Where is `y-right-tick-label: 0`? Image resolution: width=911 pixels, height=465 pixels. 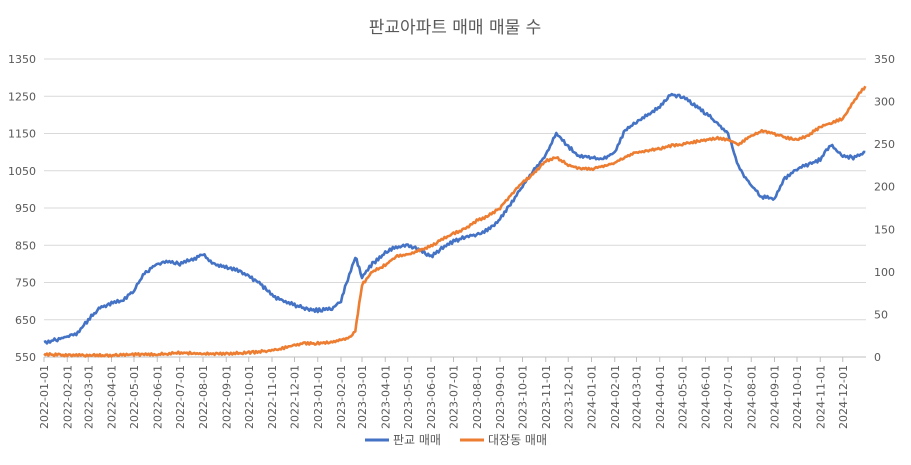
y-right-tick-label: 0 is located at coordinates (877, 357).